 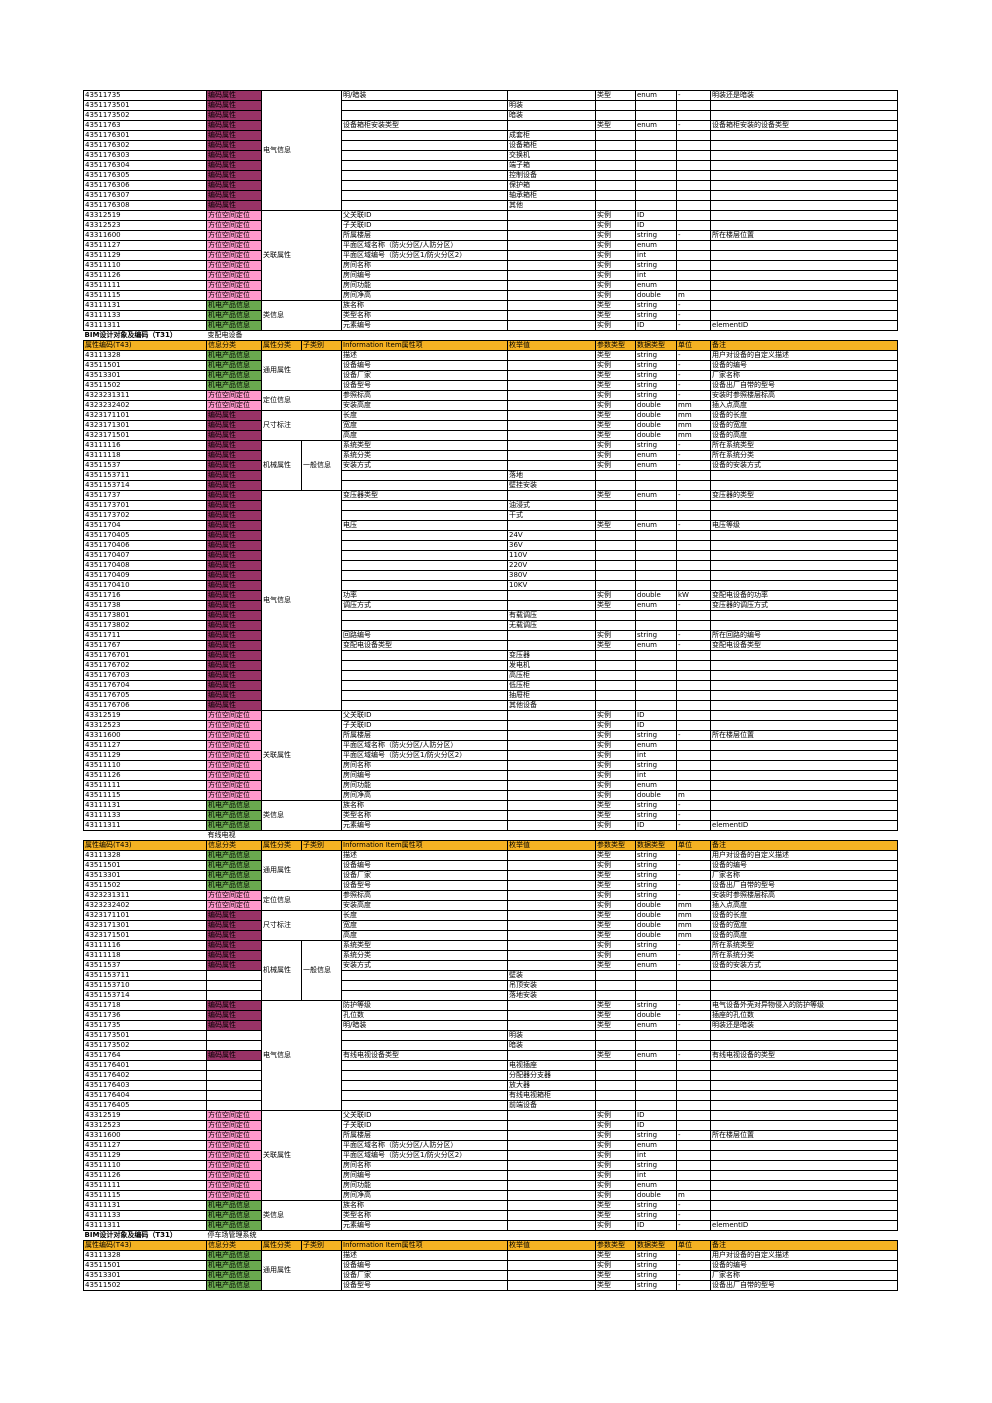 What do you see at coordinates (490, 585) in the screenshot?
I see `data-row: 4351170410 编码属性 10KV` at bounding box center [490, 585].